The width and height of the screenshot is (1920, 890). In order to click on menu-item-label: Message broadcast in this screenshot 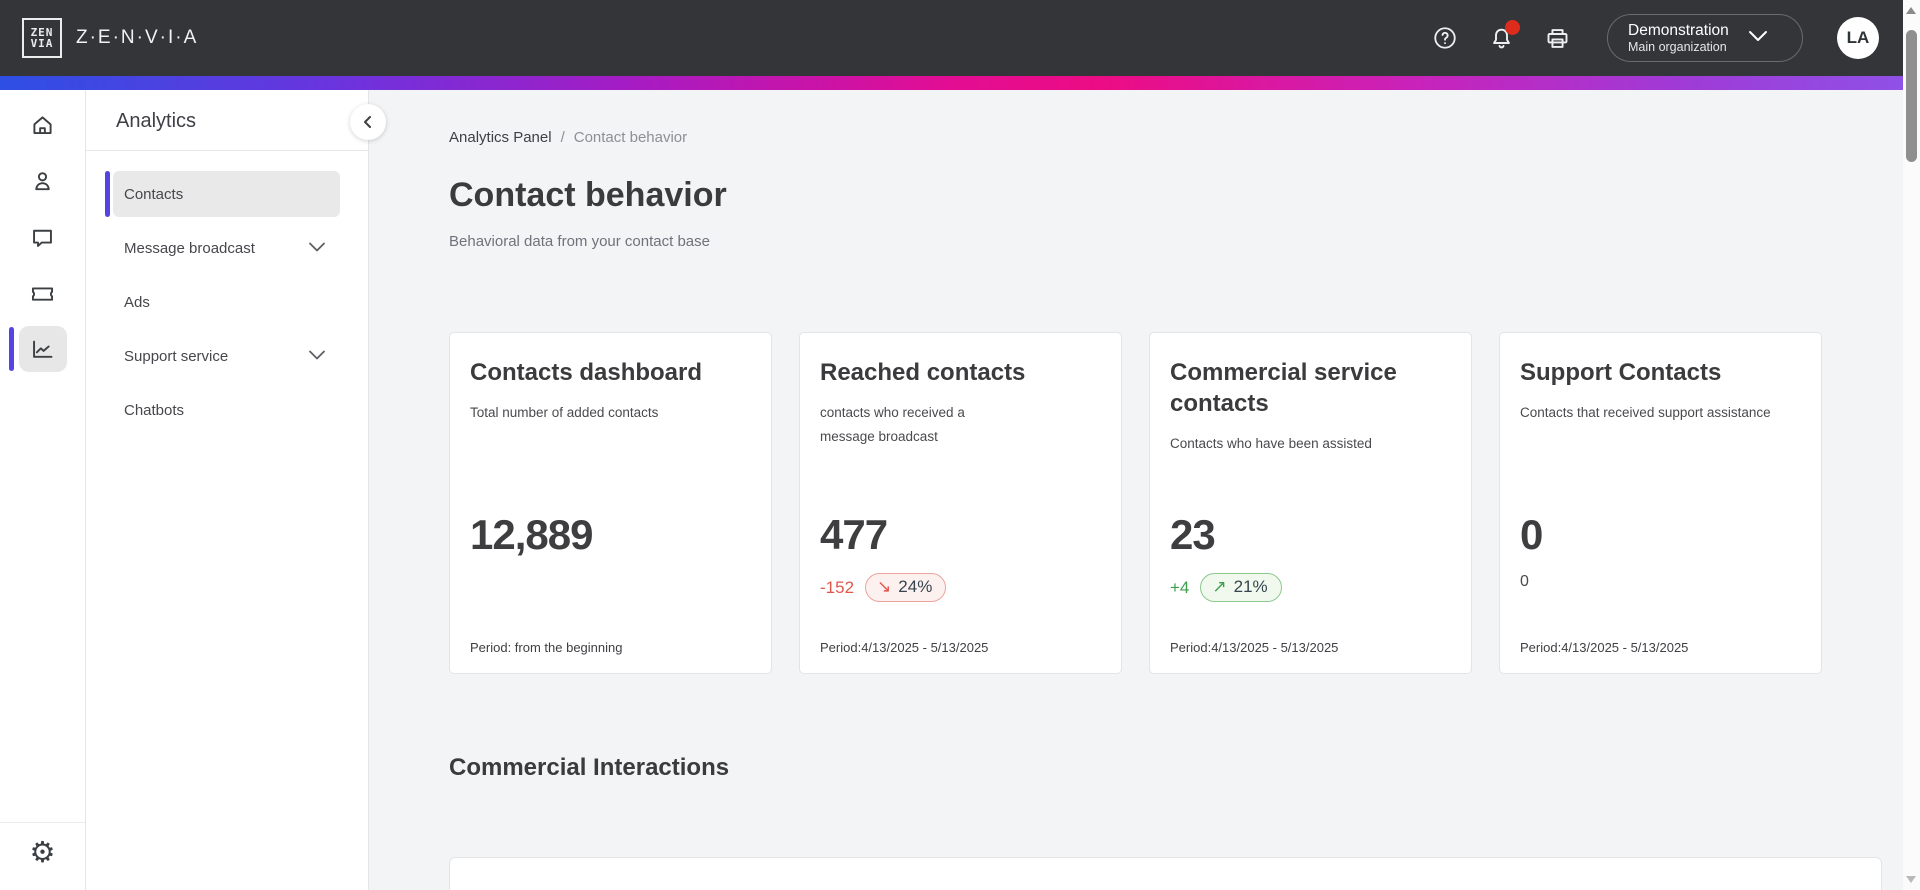, I will do `click(189, 248)`.